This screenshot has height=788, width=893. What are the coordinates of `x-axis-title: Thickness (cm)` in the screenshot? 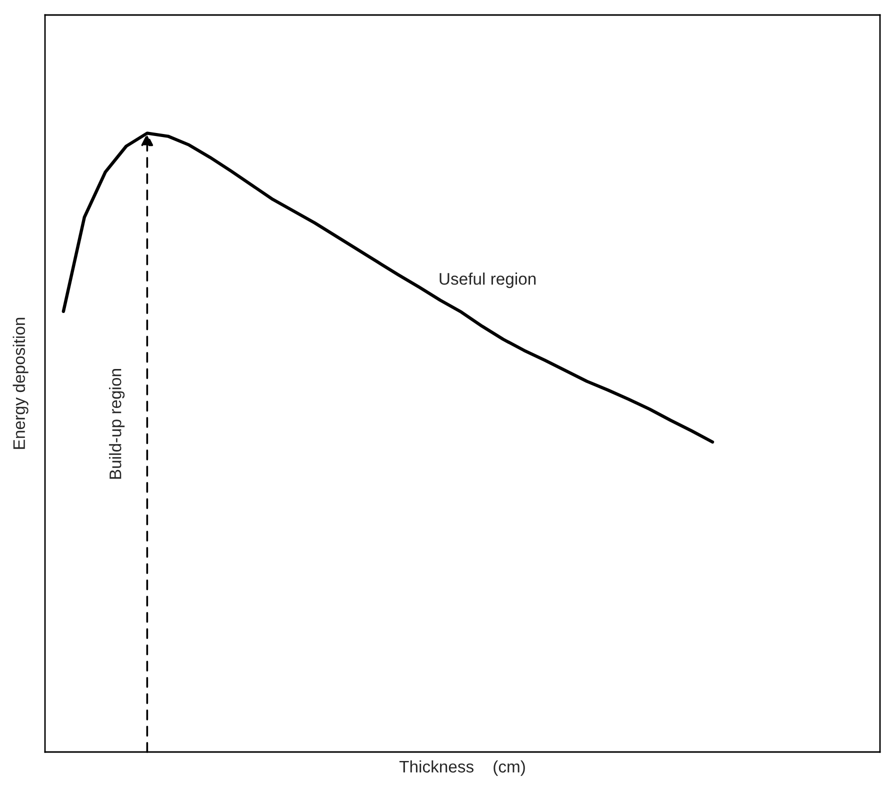 It's located at (462, 768).